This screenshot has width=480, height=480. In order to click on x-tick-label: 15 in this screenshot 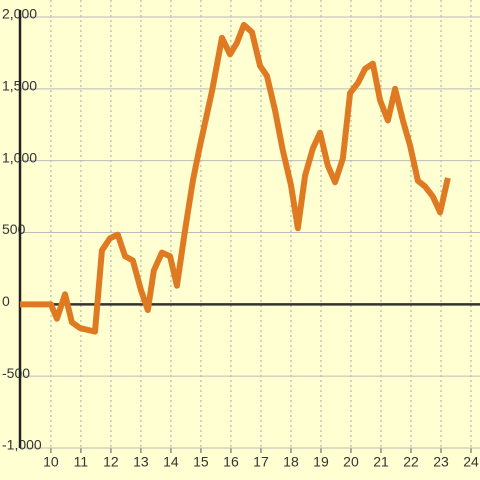, I will do `click(201, 462)`.